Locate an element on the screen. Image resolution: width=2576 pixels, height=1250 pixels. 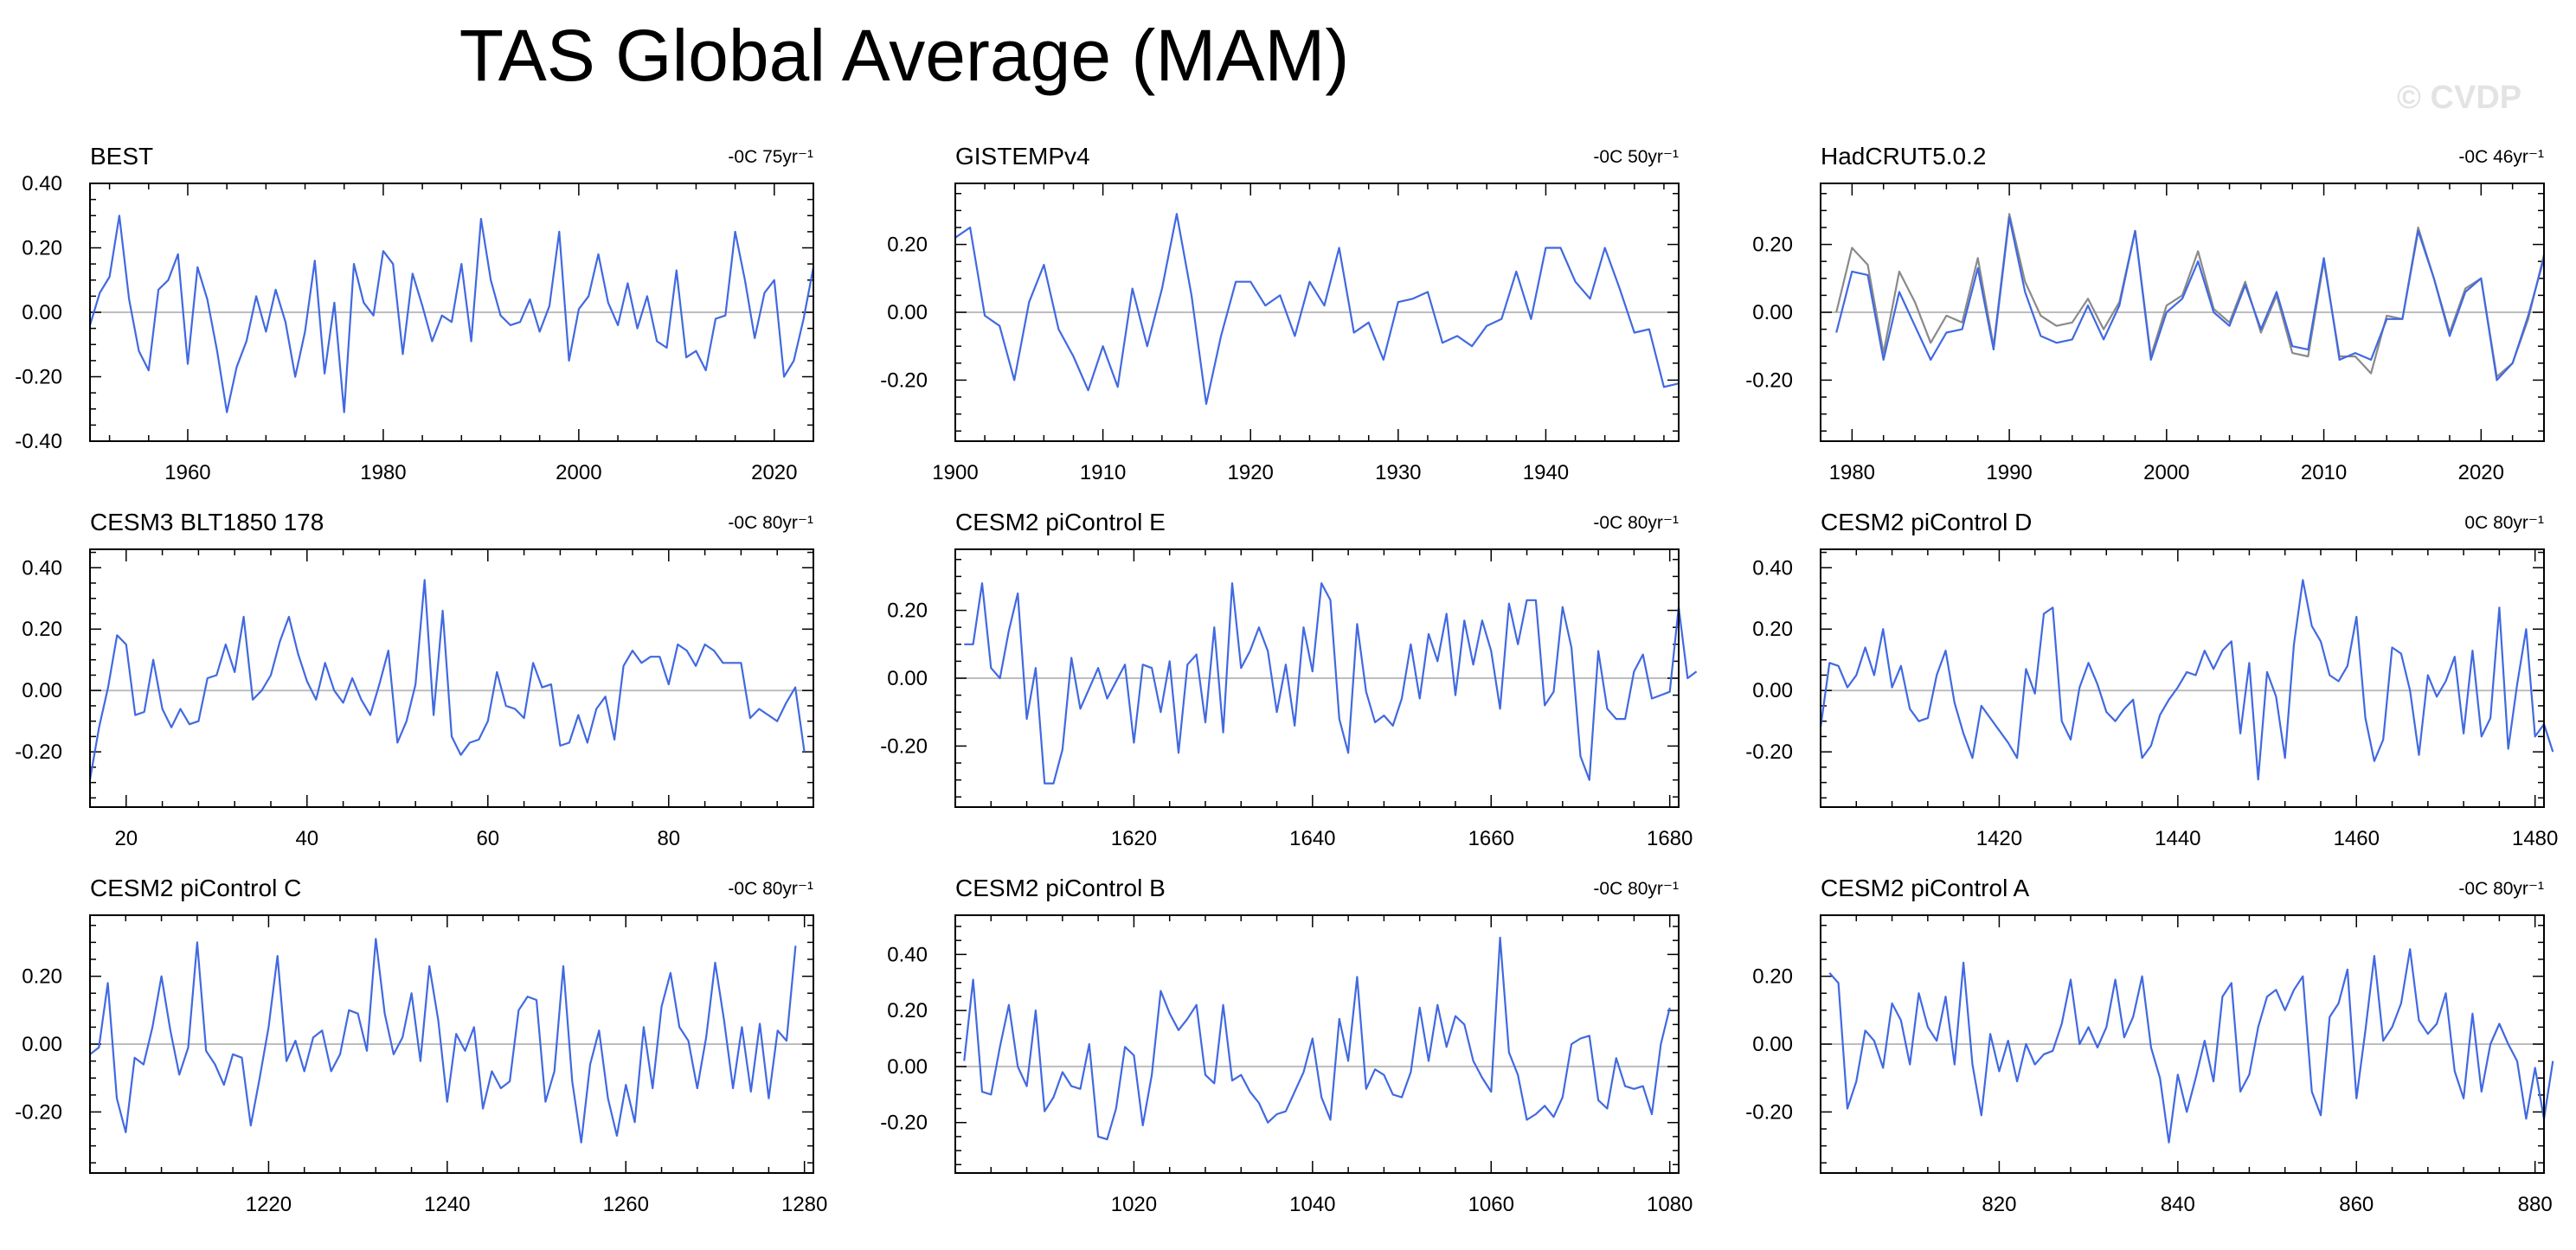
x-tick-label: 1260 is located at coordinates (626, 1204).